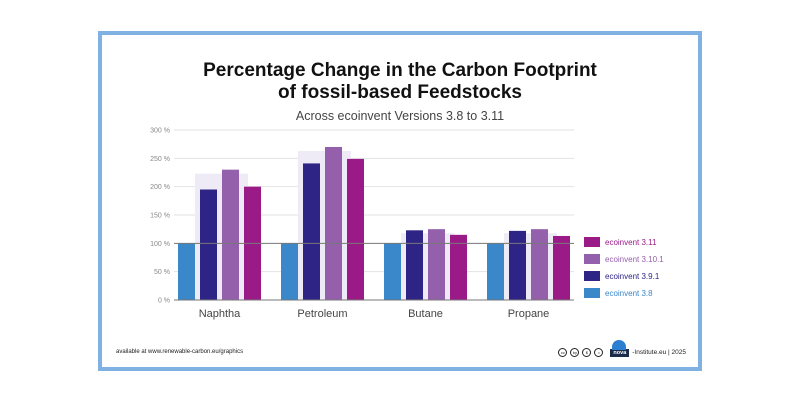  Describe the element at coordinates (160, 159) in the screenshot. I see `y-tick-label: 250 %` at that location.